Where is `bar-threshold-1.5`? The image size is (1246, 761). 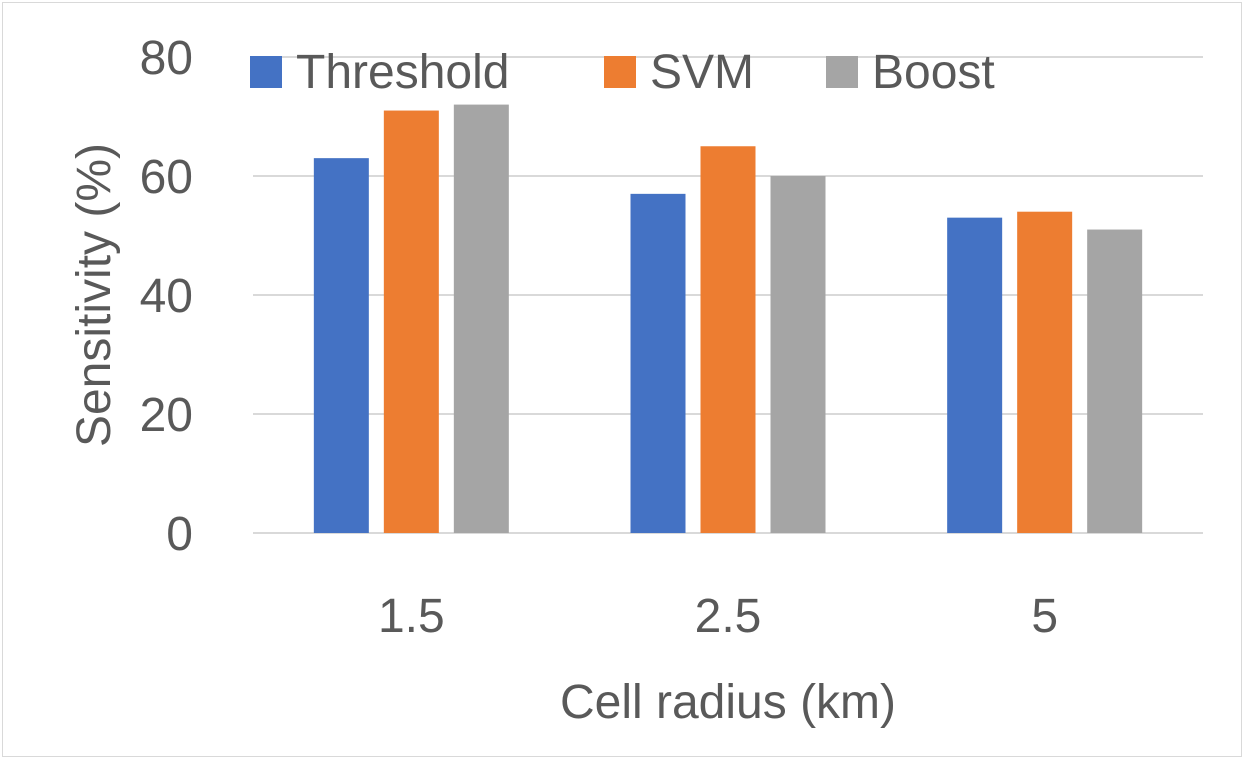
bar-threshold-1.5 is located at coordinates (341, 345).